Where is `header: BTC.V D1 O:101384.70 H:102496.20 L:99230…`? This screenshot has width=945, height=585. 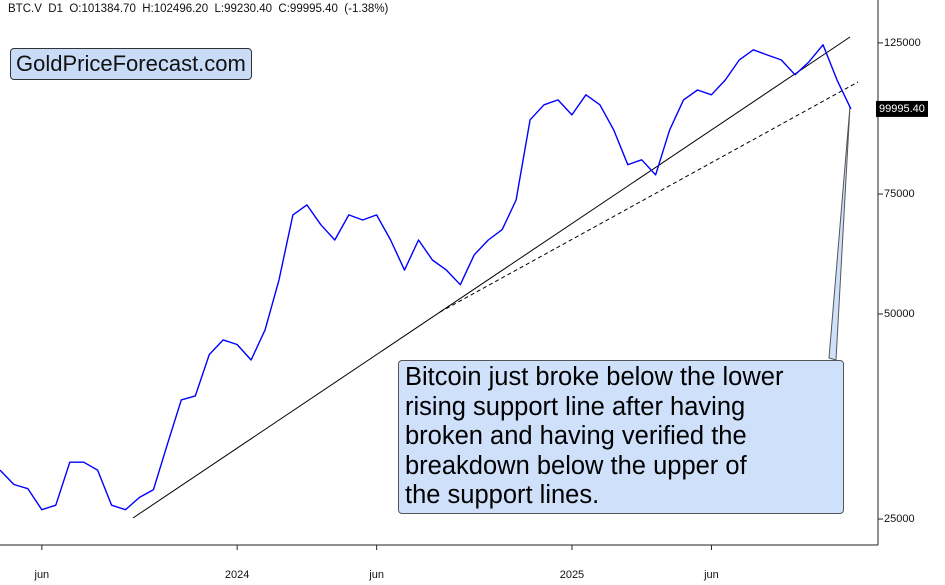 header: BTC.V D1 O:101384.70 H:102496.20 L:99230… is located at coordinates (198, 9).